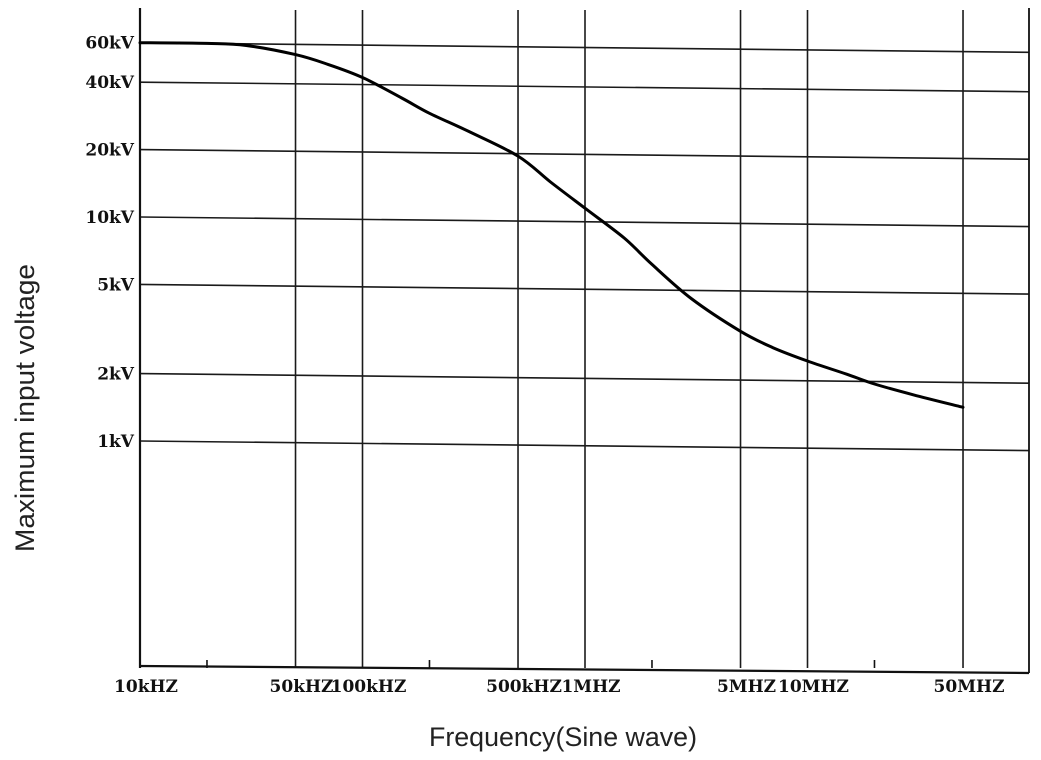 The width and height of the screenshot is (1041, 760). Describe the element at coordinates (590, 687) in the screenshot. I see `x-tick-label: 1MHZ` at that location.